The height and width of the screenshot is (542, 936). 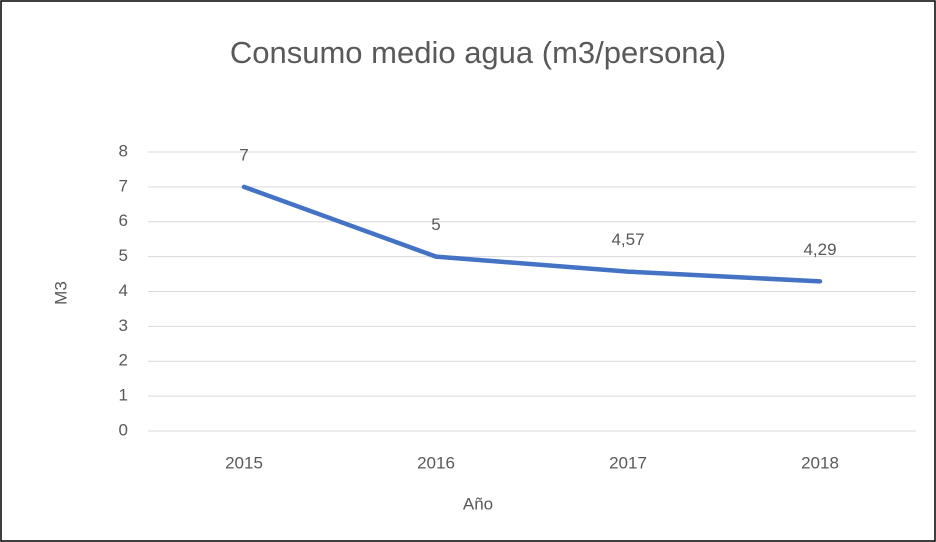 I want to click on y-tick-label: 1, so click(x=123, y=395).